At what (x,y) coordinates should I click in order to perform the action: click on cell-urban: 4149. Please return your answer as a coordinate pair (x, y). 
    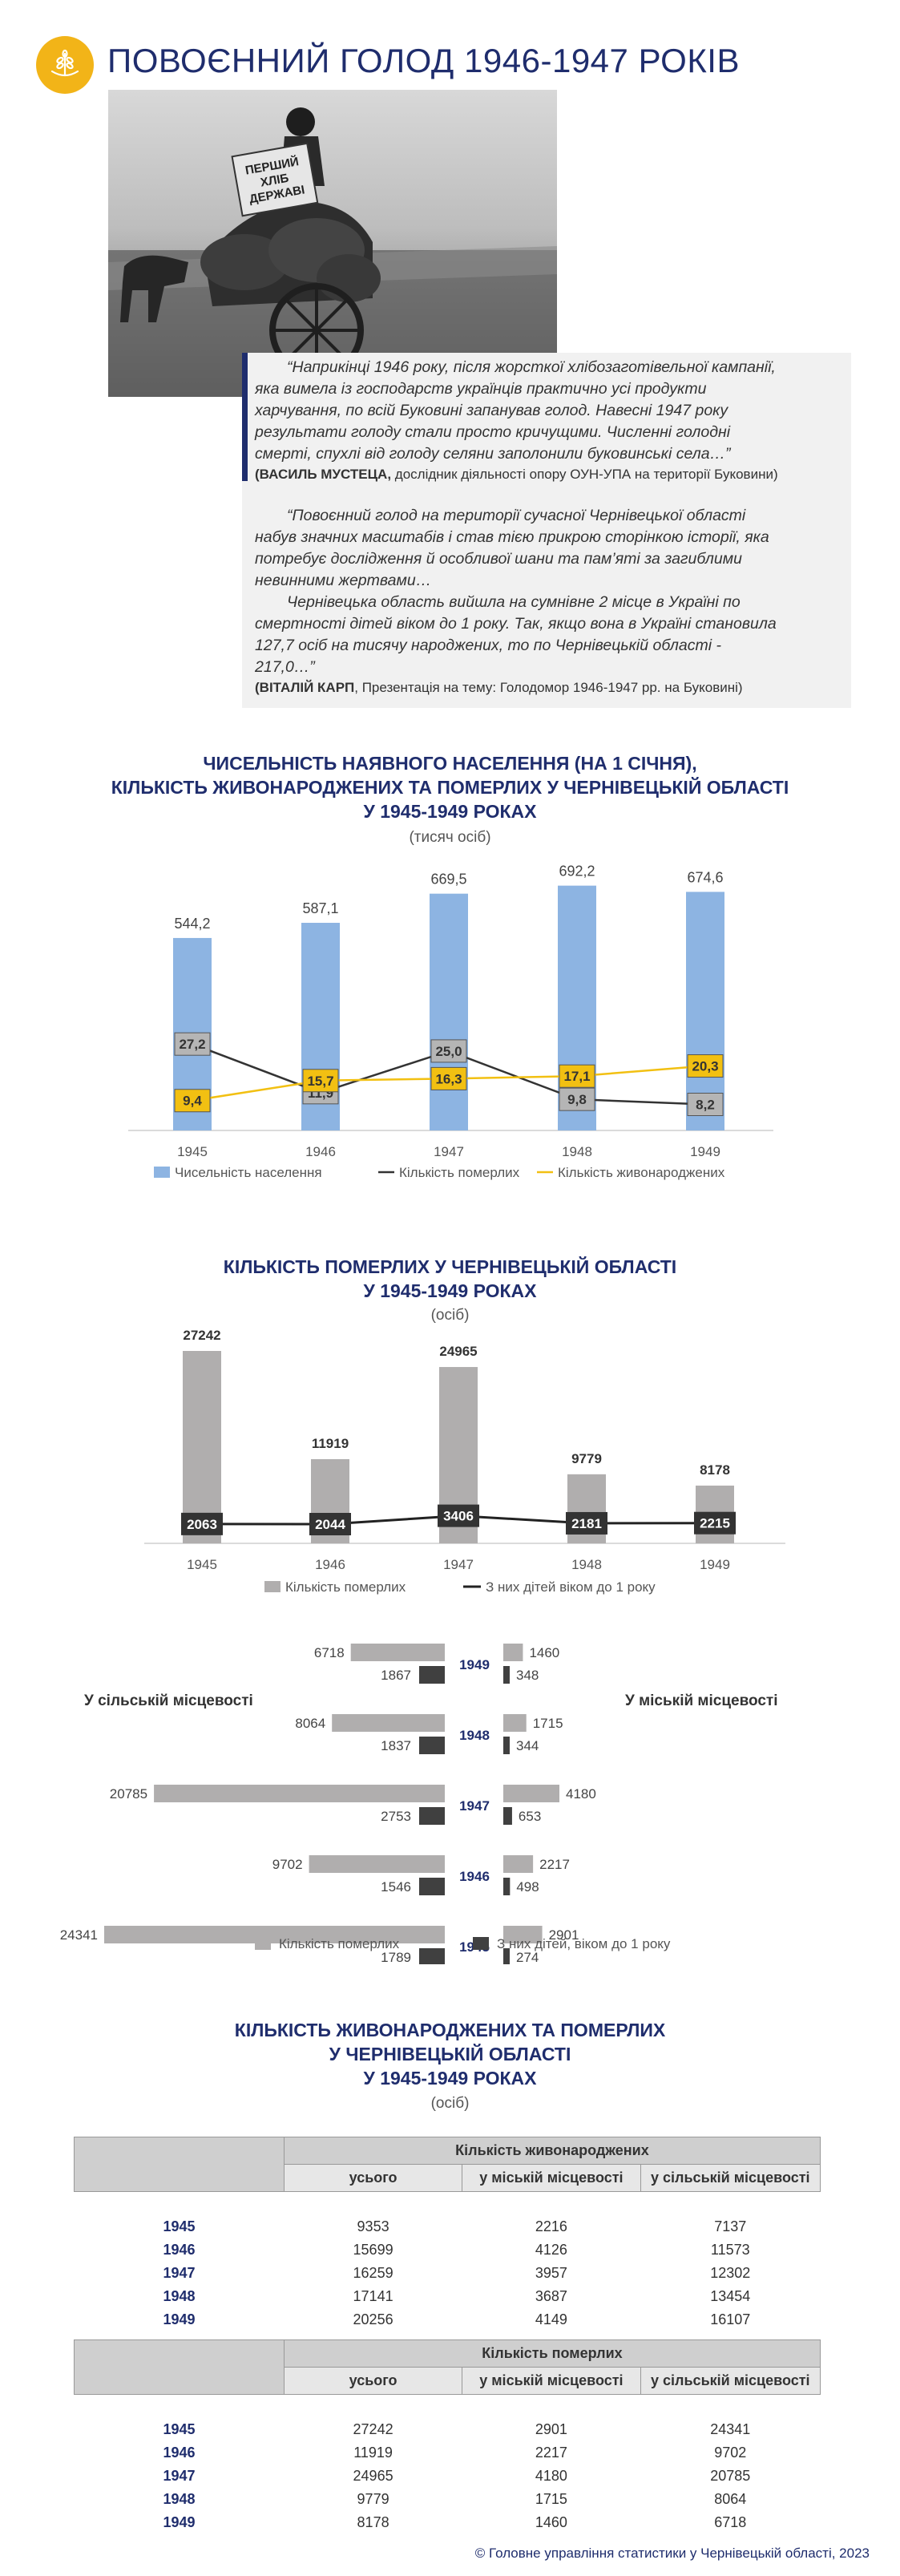
    Looking at the image, I should click on (551, 2319).